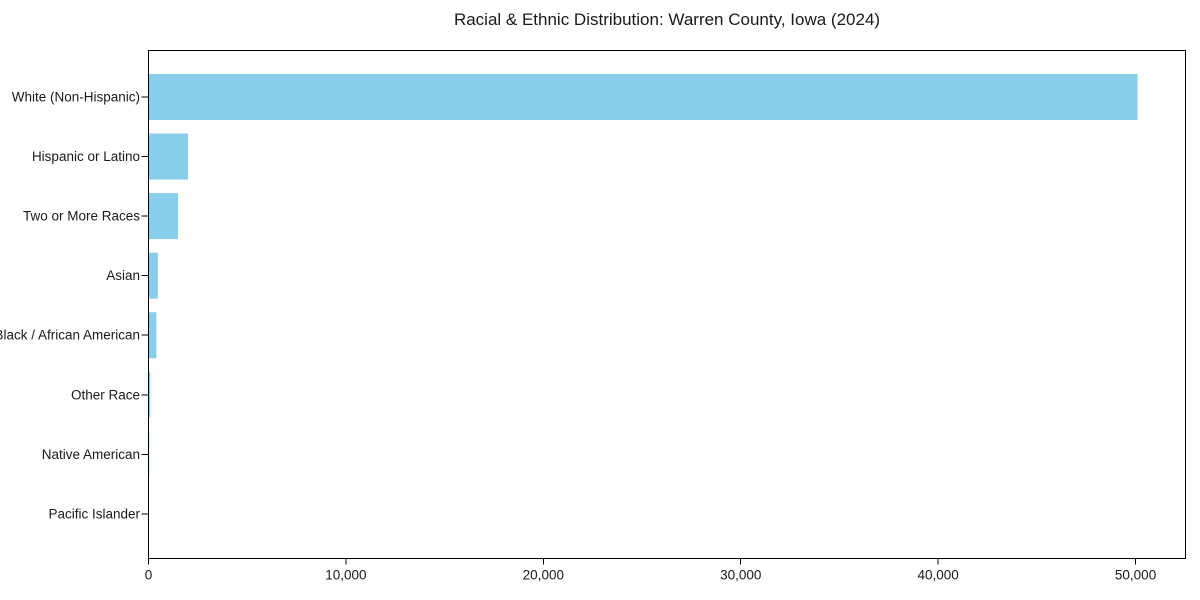 This screenshot has width=1200, height=600. What do you see at coordinates (1135, 575) in the screenshot?
I see `x-tick-label: 50,000` at bounding box center [1135, 575].